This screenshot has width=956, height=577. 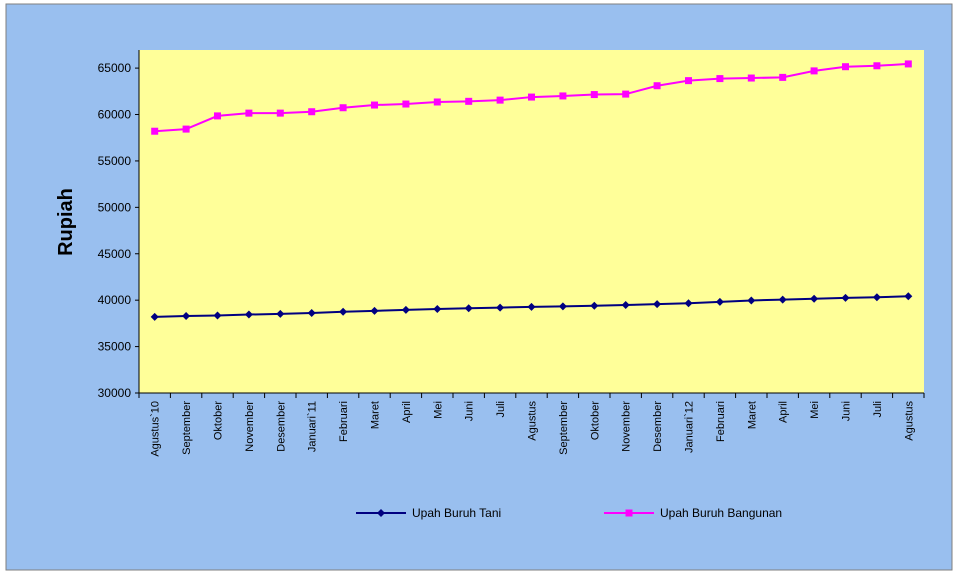 What do you see at coordinates (66, 222) in the screenshot?
I see `y-axis-label: Rupiah` at bounding box center [66, 222].